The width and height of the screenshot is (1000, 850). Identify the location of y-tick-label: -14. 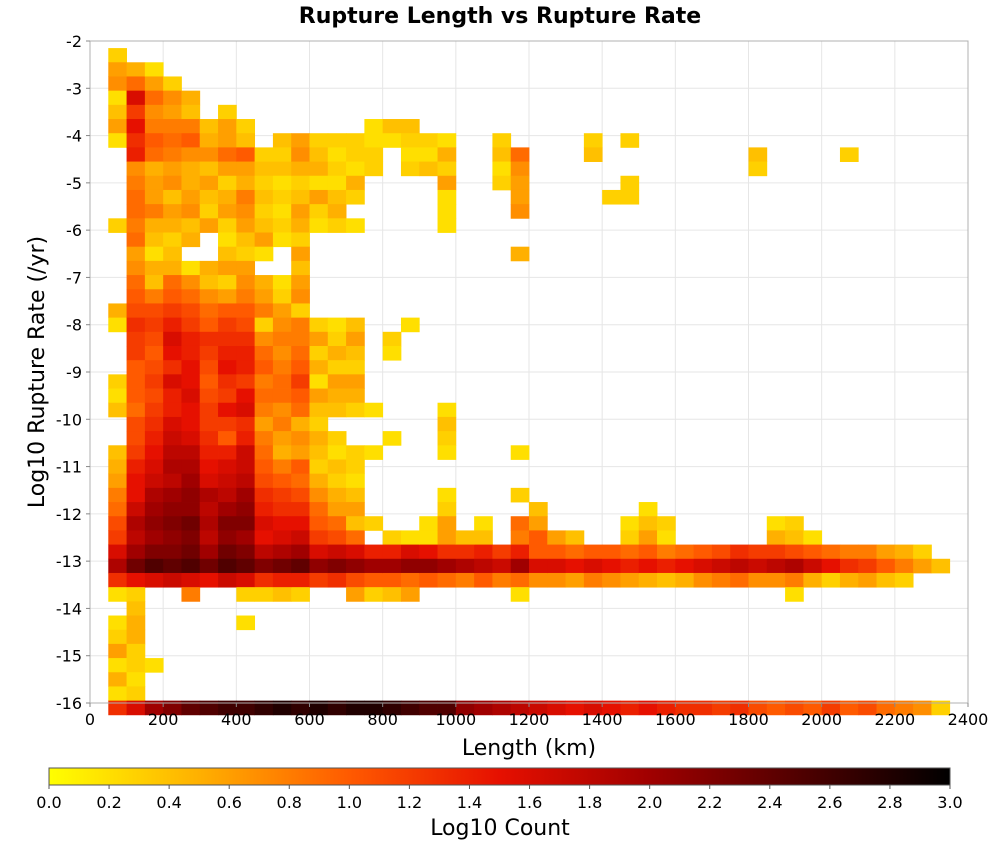
(69, 608).